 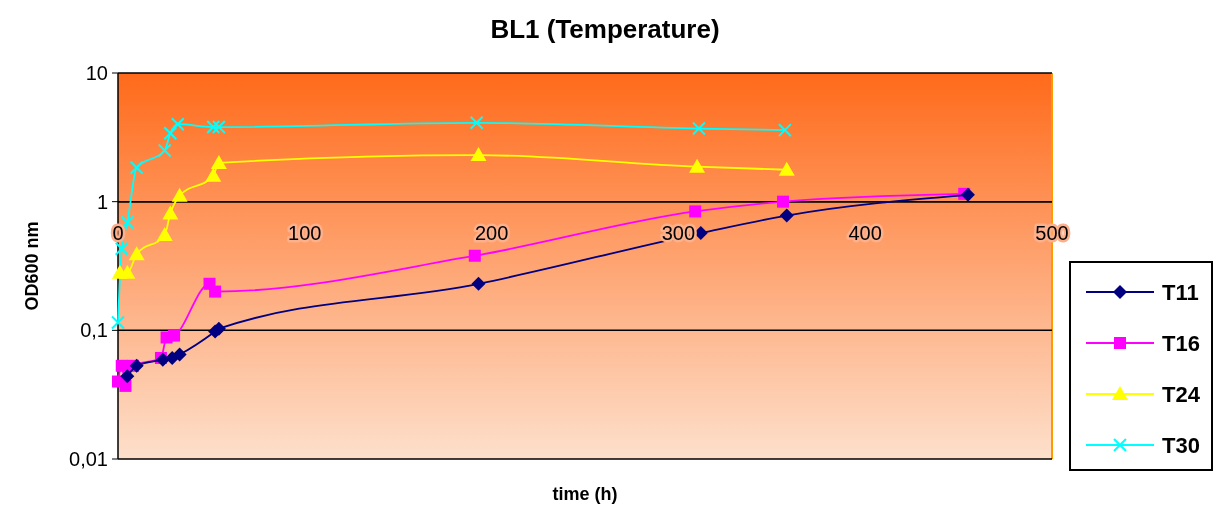 I want to click on y-tick-label: 10, so click(x=96, y=73).